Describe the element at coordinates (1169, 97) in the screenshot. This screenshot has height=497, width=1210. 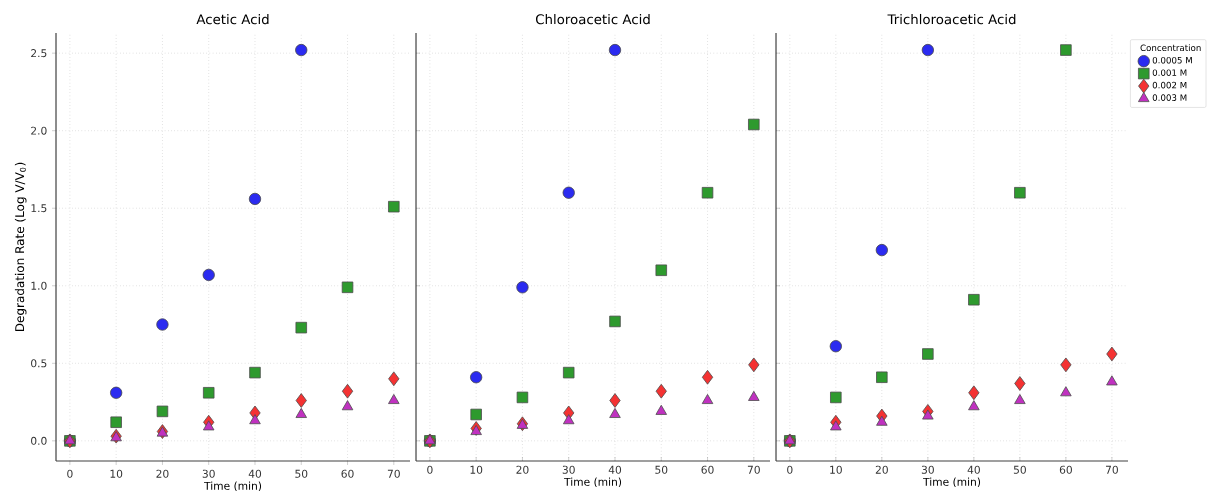
I see `legend-label: 0.003 M` at that location.